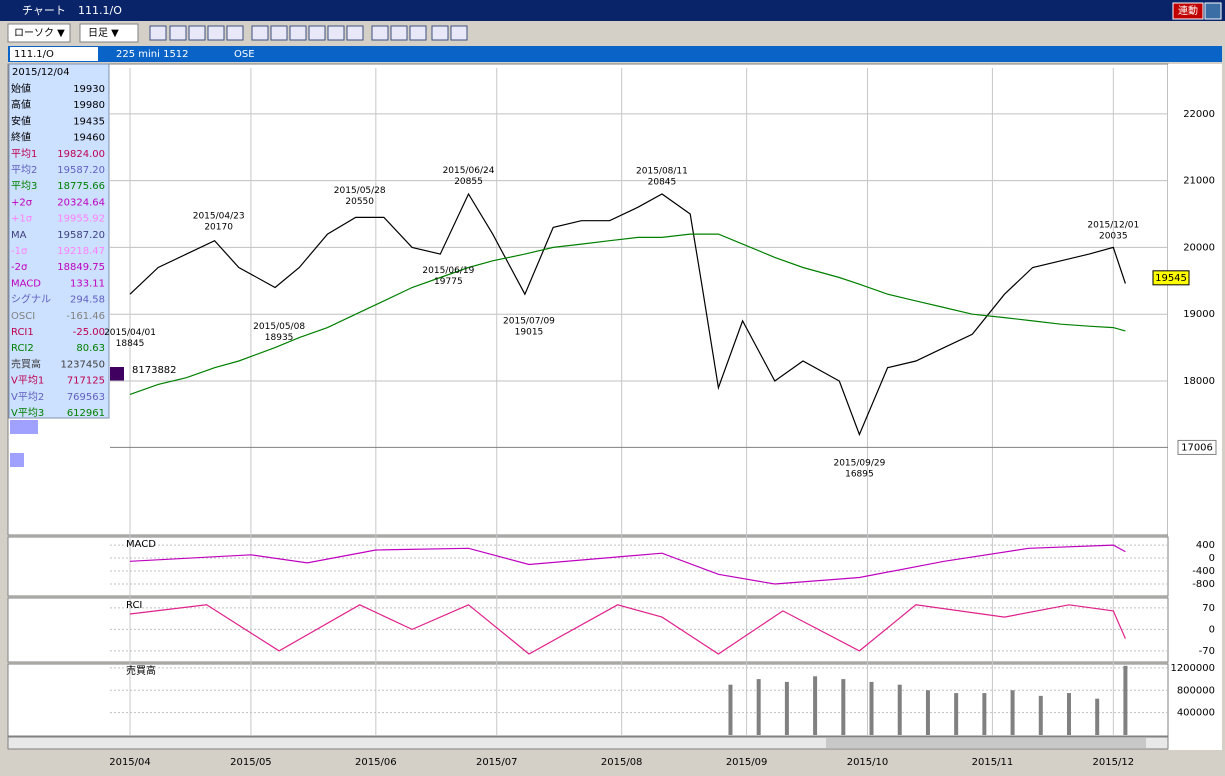 The width and height of the screenshot is (1225, 776). I want to click on info-bar, so click(615, 54).